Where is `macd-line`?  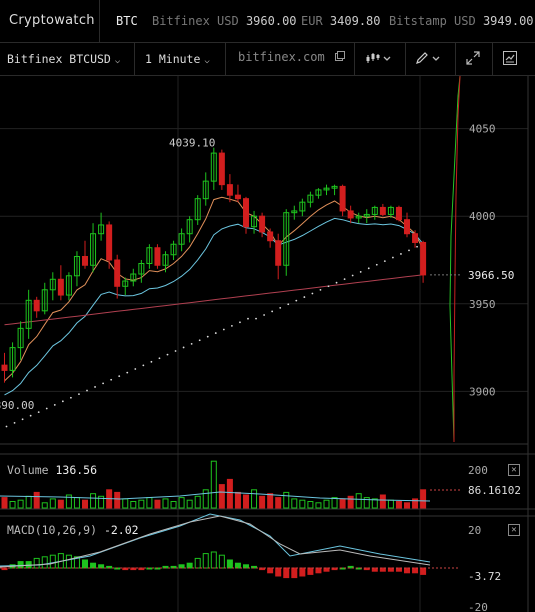
macd-line is located at coordinates (215, 541).